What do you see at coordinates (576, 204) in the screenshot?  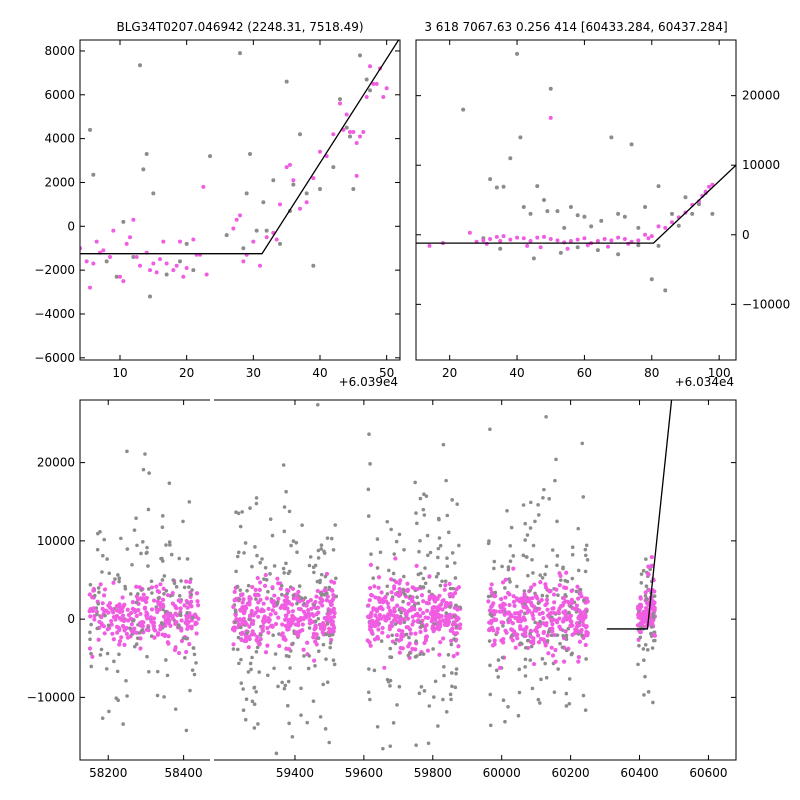 I see `right-zoom-model-line` at bounding box center [576, 204].